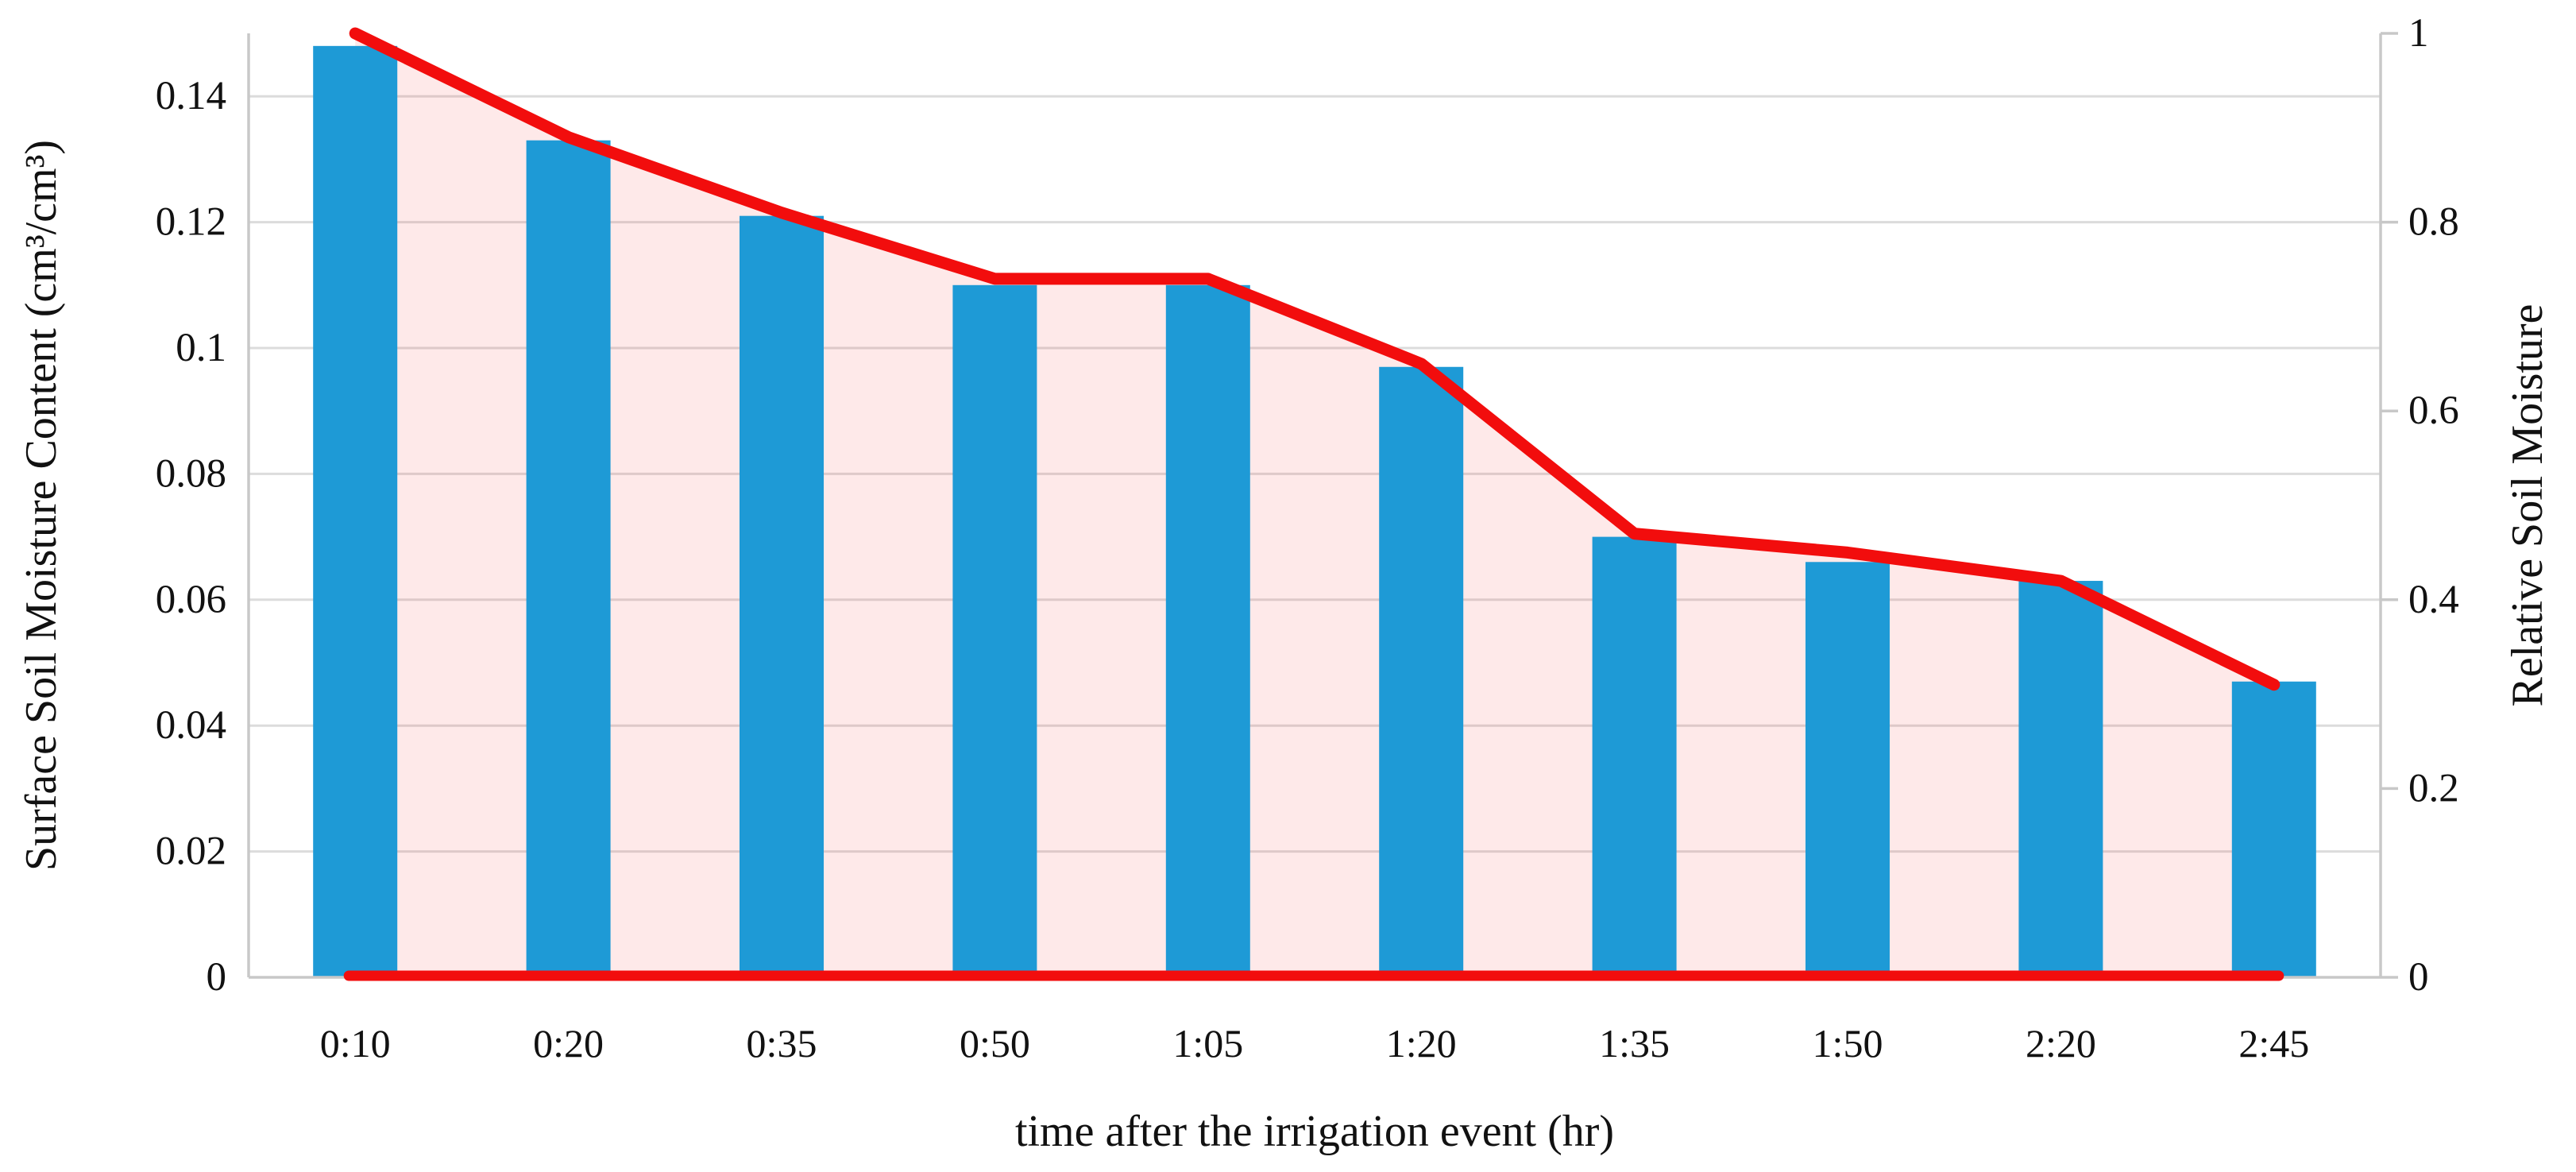 The image size is (2576, 1172). Describe the element at coordinates (191, 600) in the screenshot. I see `left-tick-label: 0.06` at that location.